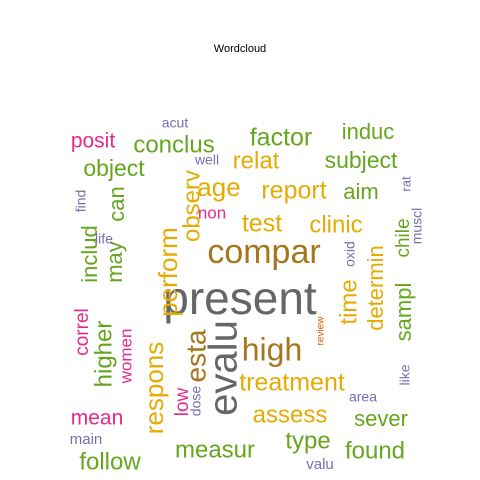 This screenshot has height=480, width=480. I want to click on word-respons: respons, so click(154, 388).